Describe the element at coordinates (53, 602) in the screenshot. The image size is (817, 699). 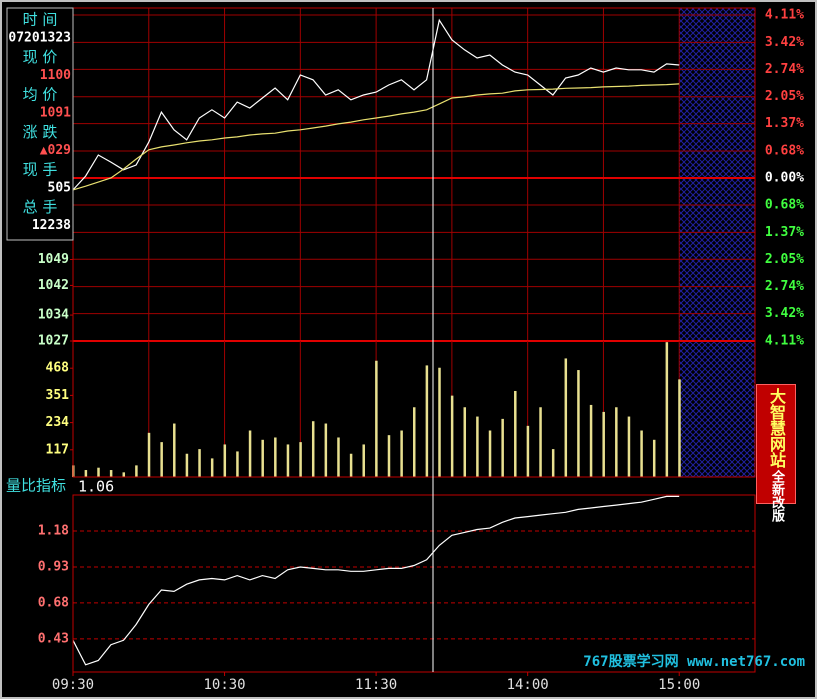
I see `y-tick-label: 0.68` at that location.